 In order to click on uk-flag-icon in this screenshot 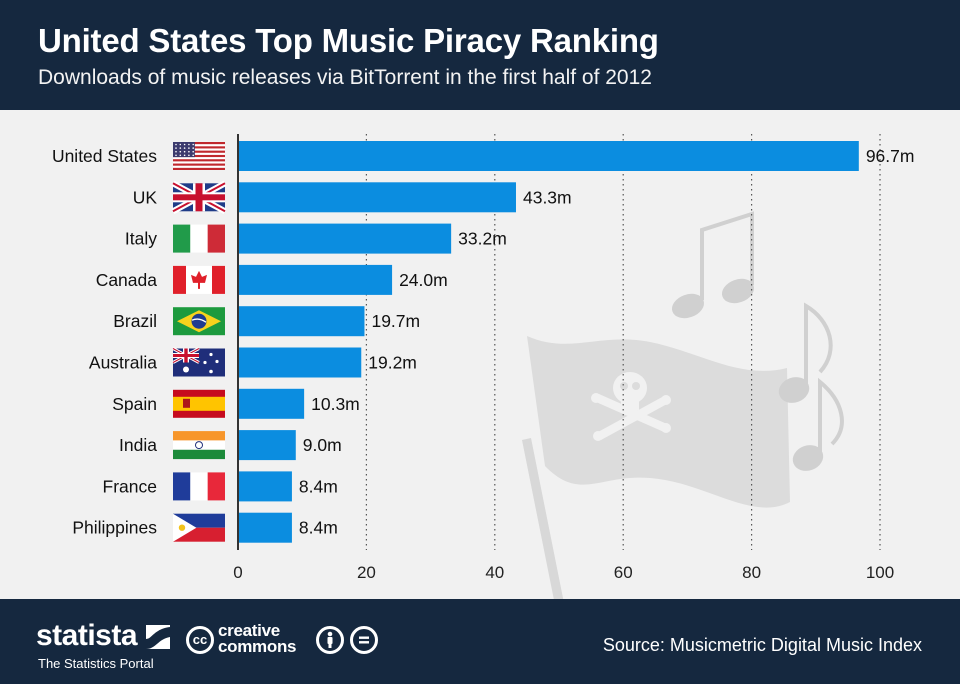, I will do `click(199, 197)`.